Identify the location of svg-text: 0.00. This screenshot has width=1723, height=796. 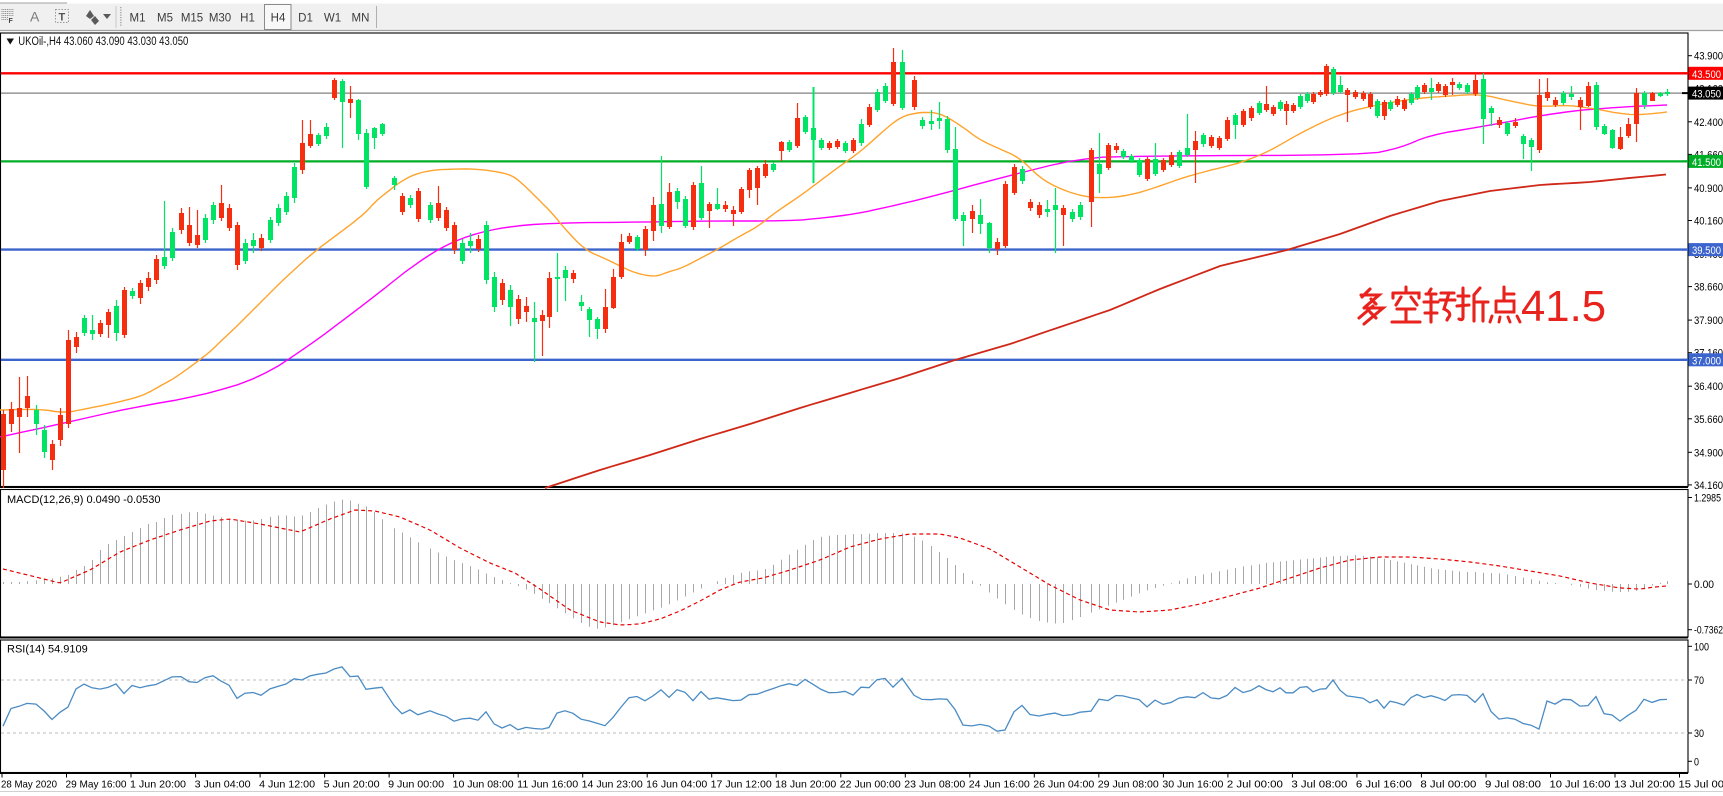
(1704, 585).